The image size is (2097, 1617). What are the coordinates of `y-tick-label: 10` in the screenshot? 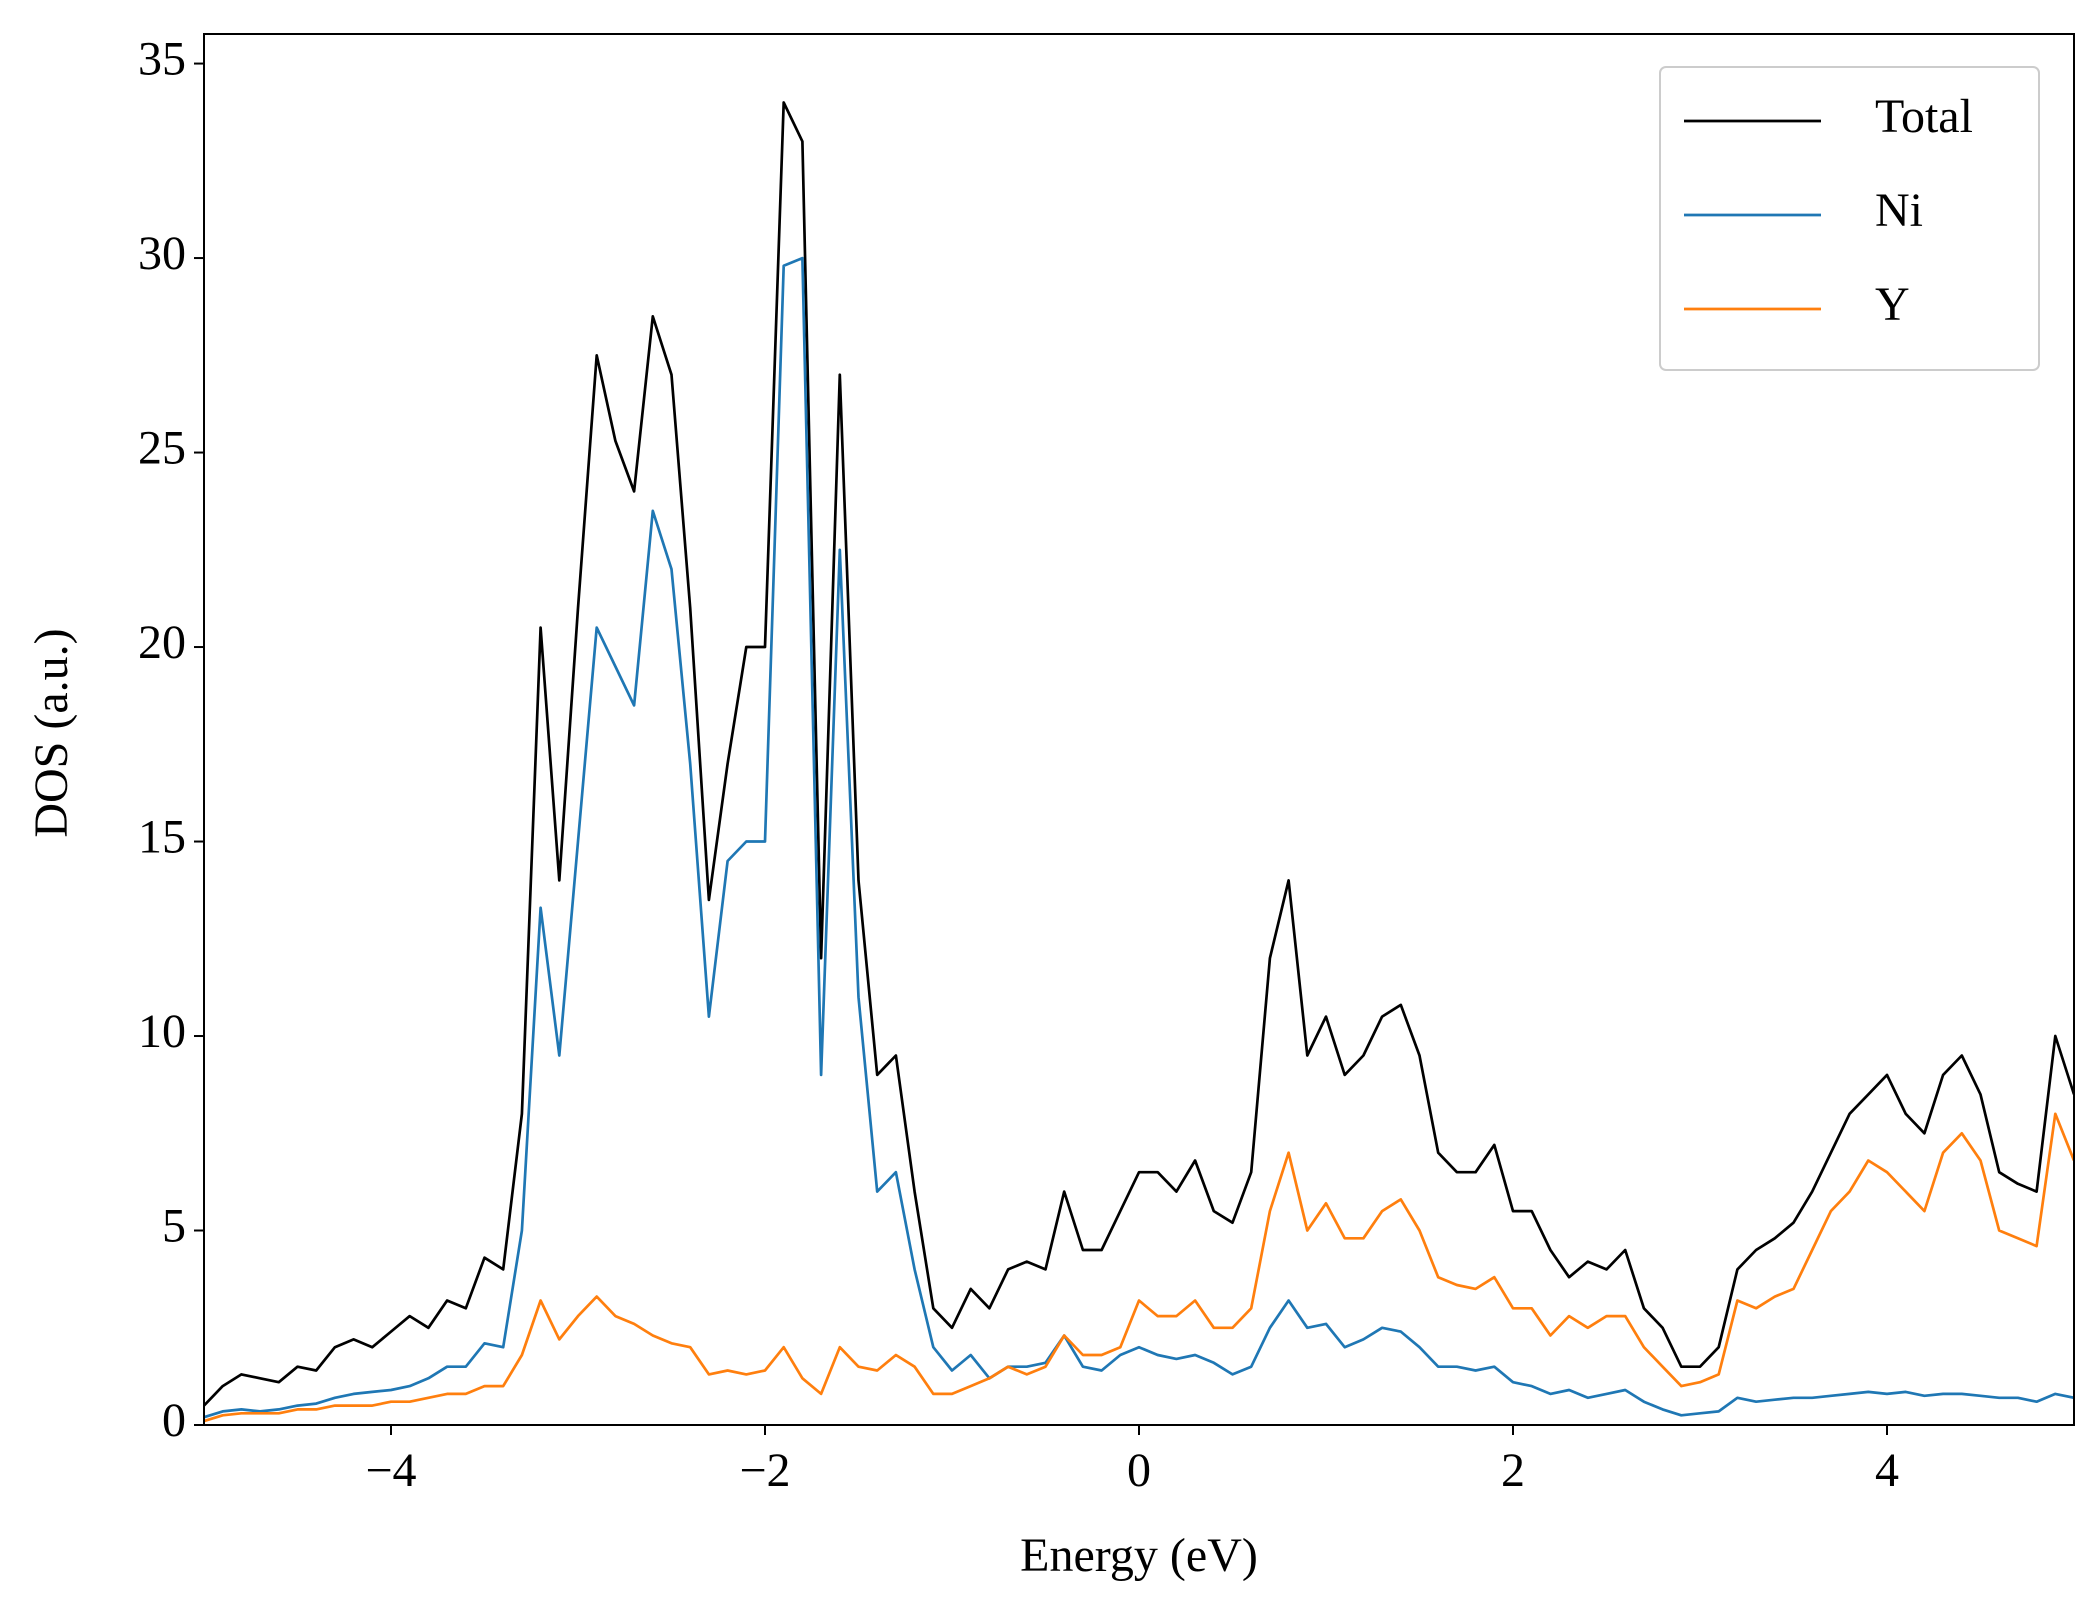 It's located at (162, 1031).